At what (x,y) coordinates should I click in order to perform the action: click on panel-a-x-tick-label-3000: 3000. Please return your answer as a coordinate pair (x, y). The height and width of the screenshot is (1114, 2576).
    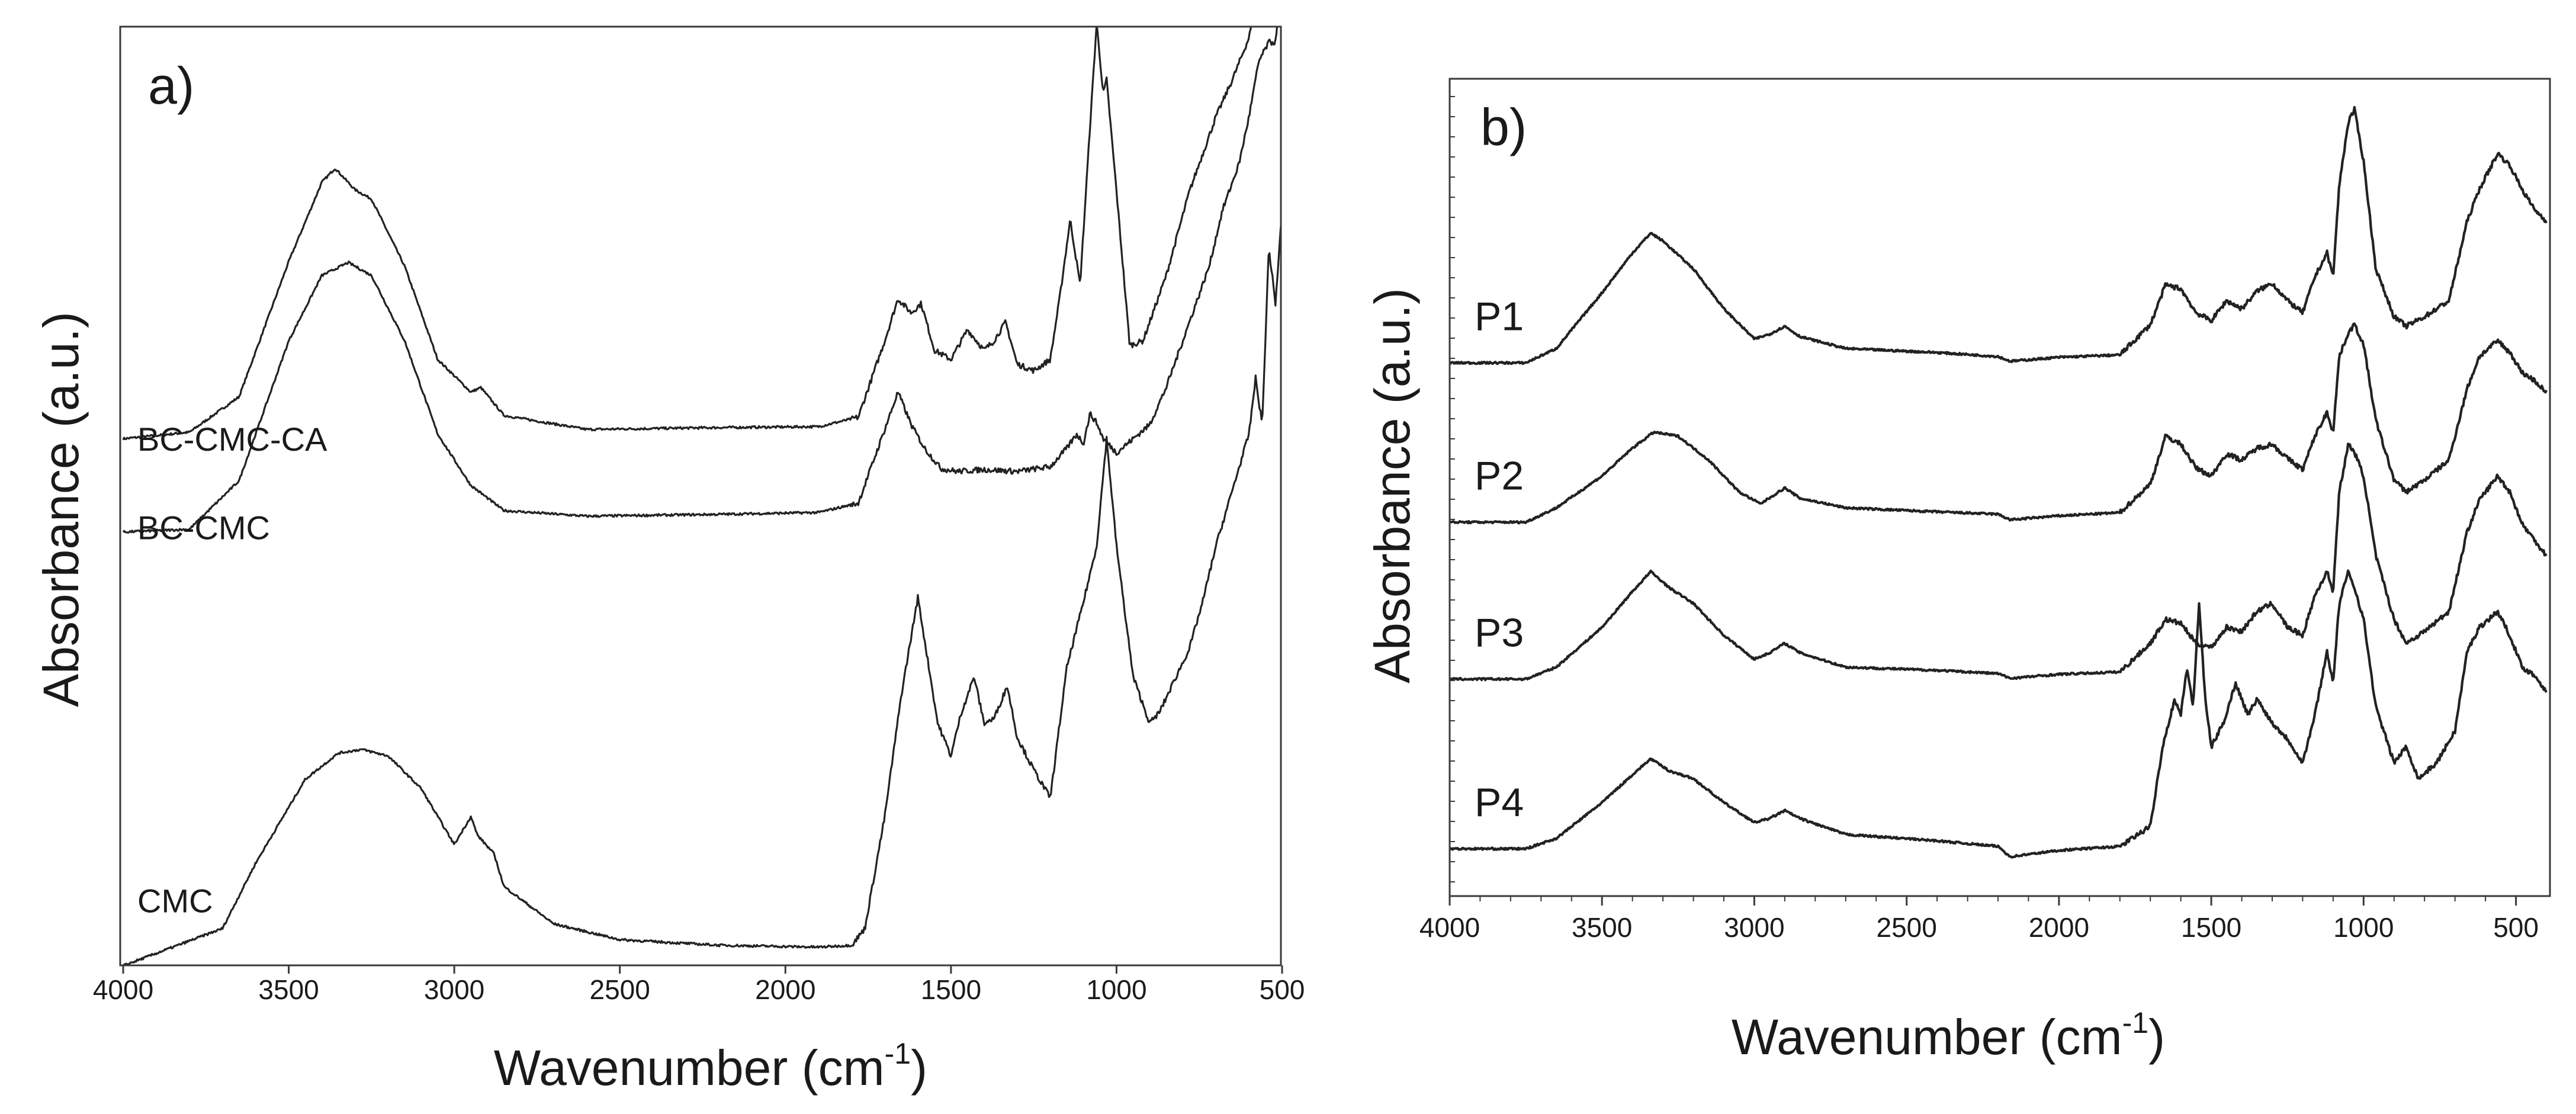
    Looking at the image, I should click on (454, 989).